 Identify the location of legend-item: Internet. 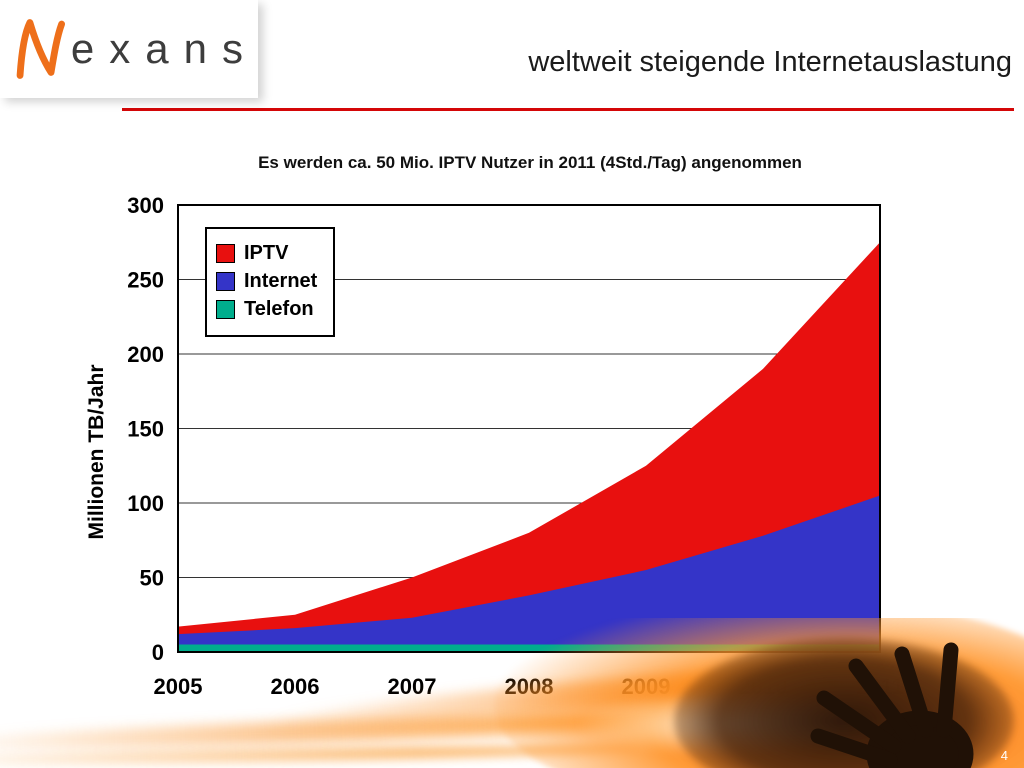
(266, 281).